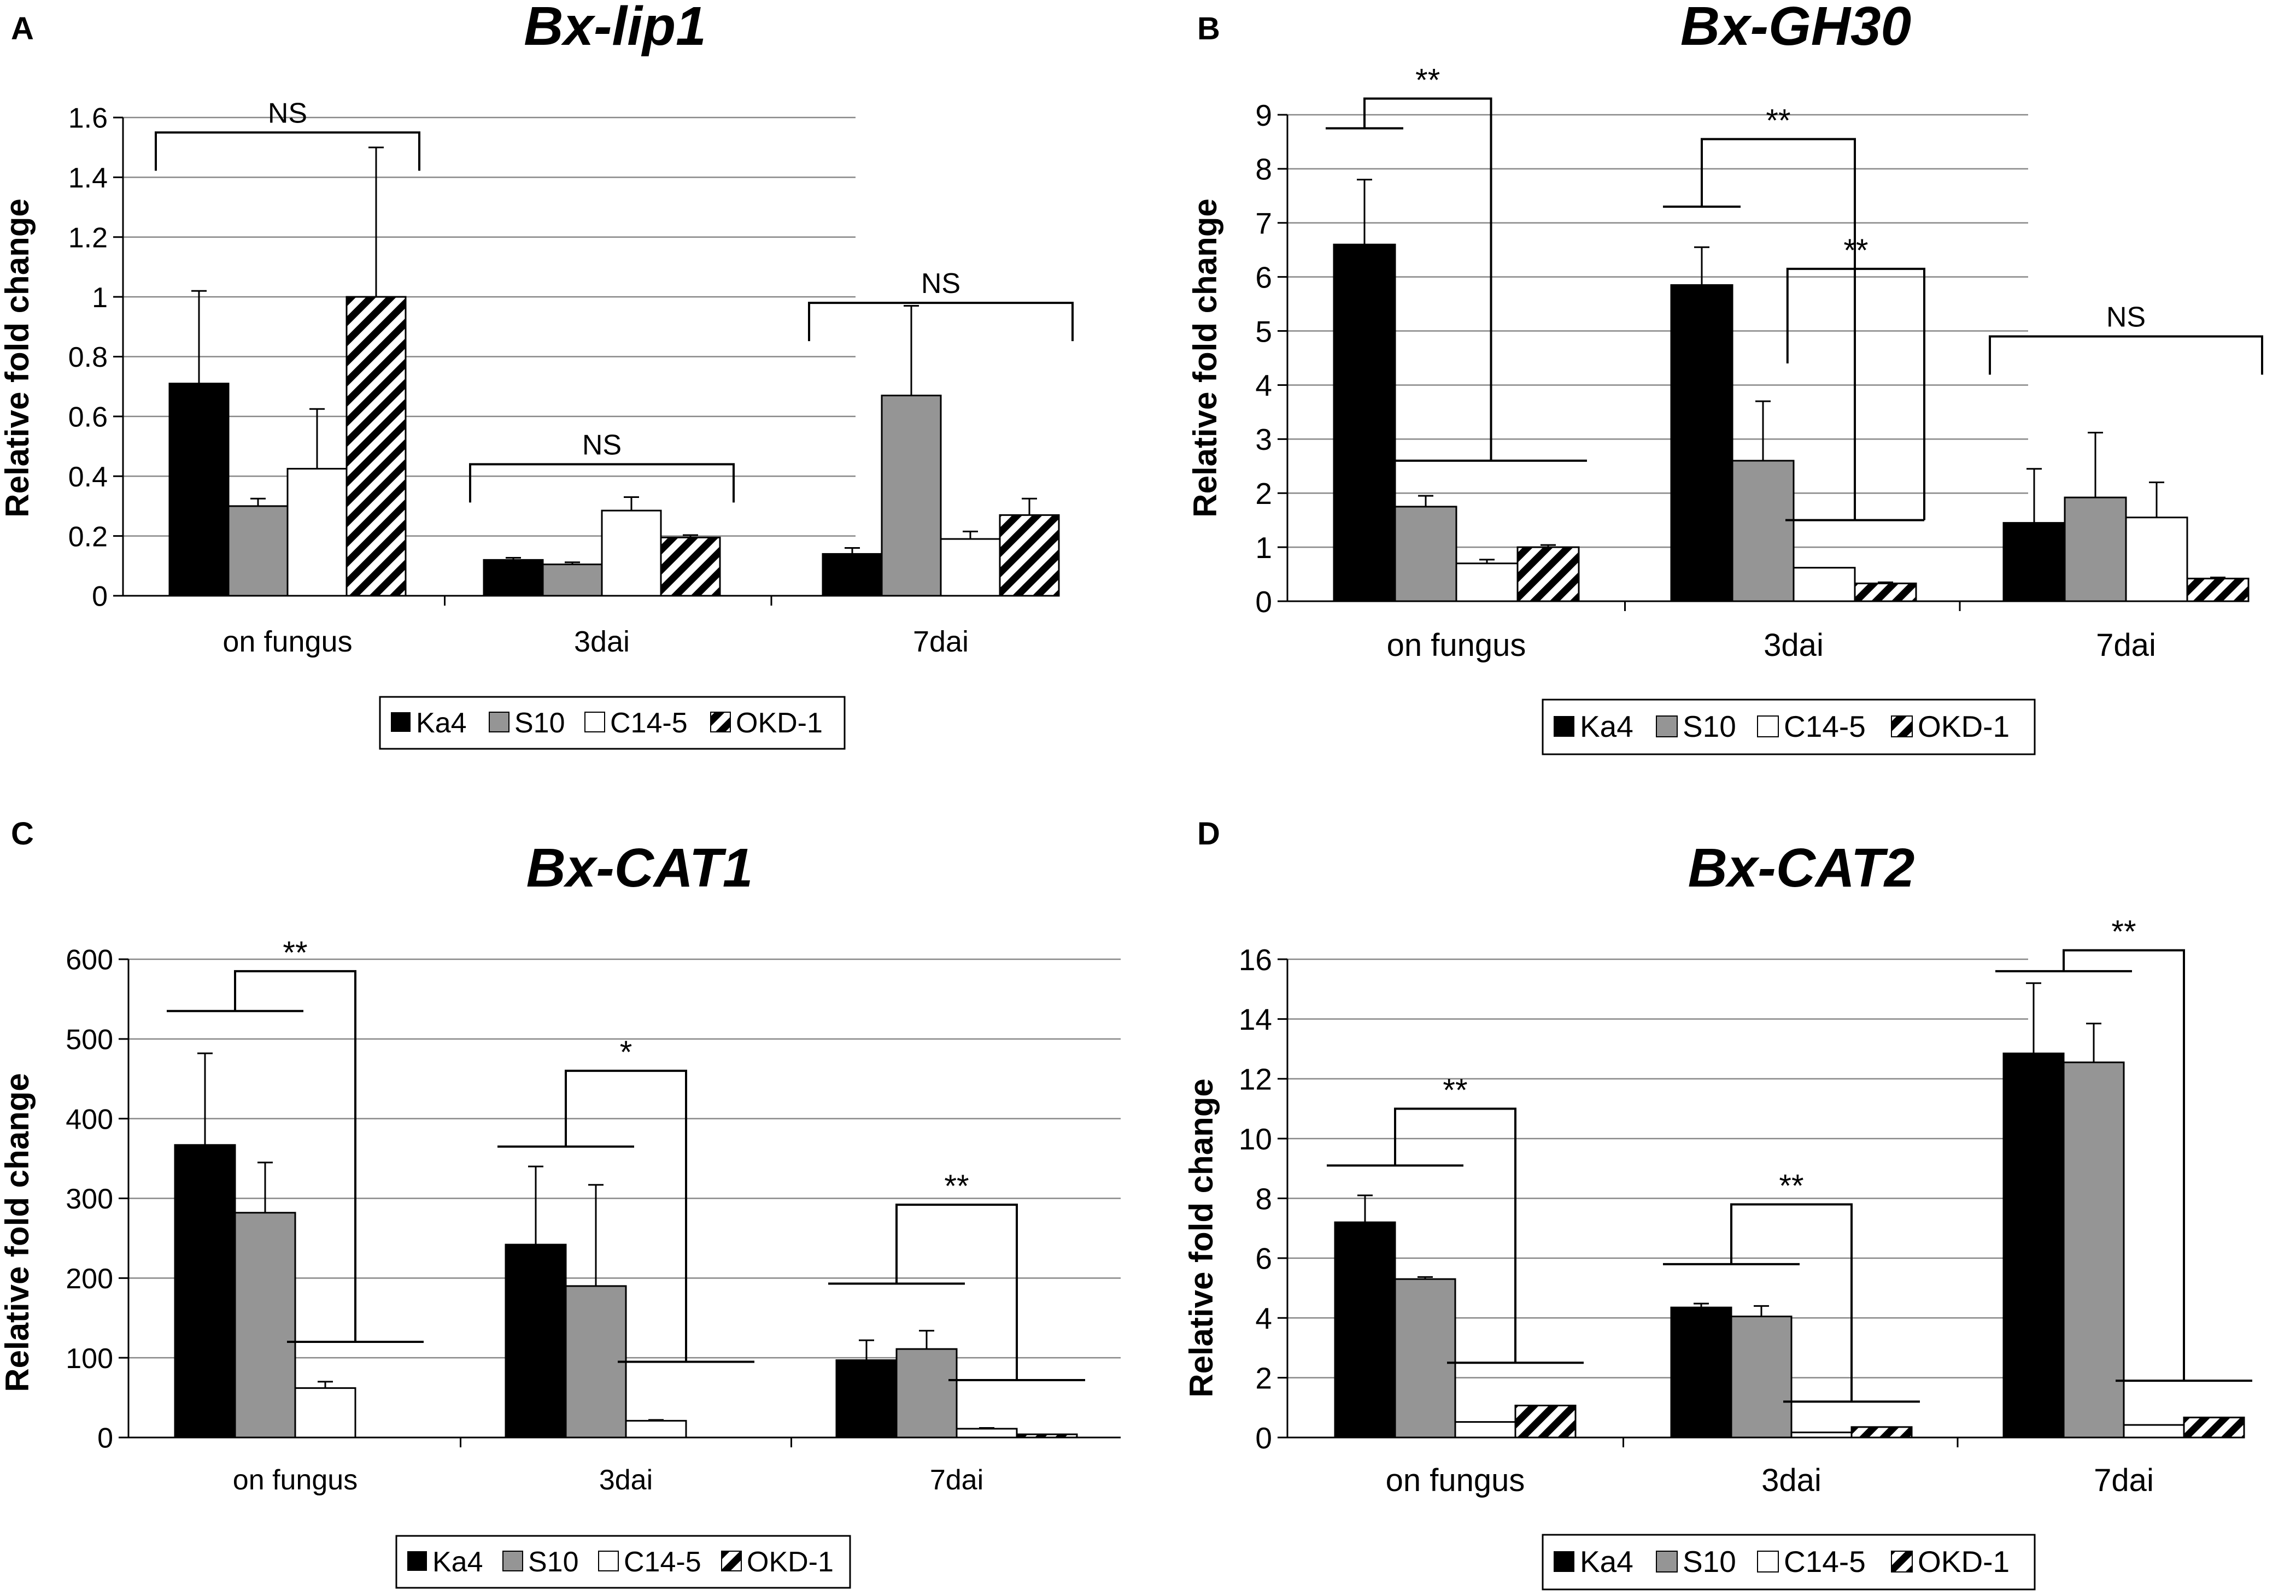 This screenshot has width=2296, height=1596. What do you see at coordinates (1263, 331) in the screenshot?
I see `y-tick-label-b: 5` at bounding box center [1263, 331].